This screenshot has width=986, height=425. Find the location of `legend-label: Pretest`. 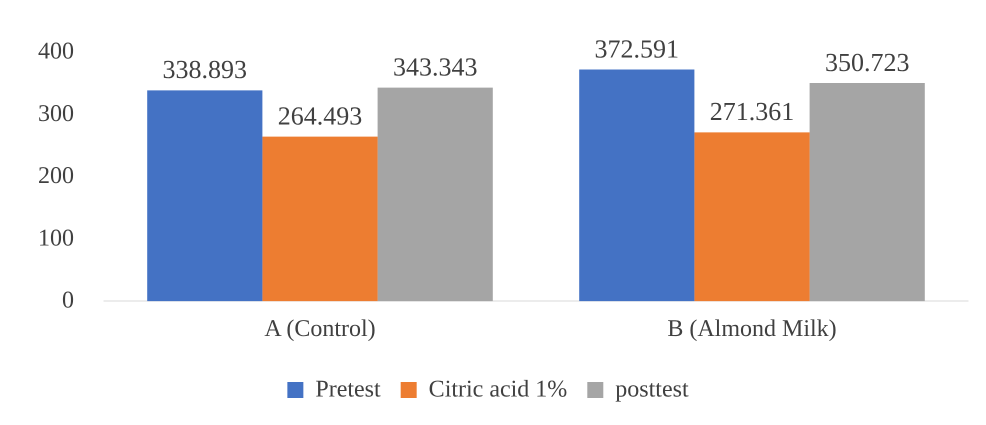

legend-label: Pretest is located at coordinates (348, 389).